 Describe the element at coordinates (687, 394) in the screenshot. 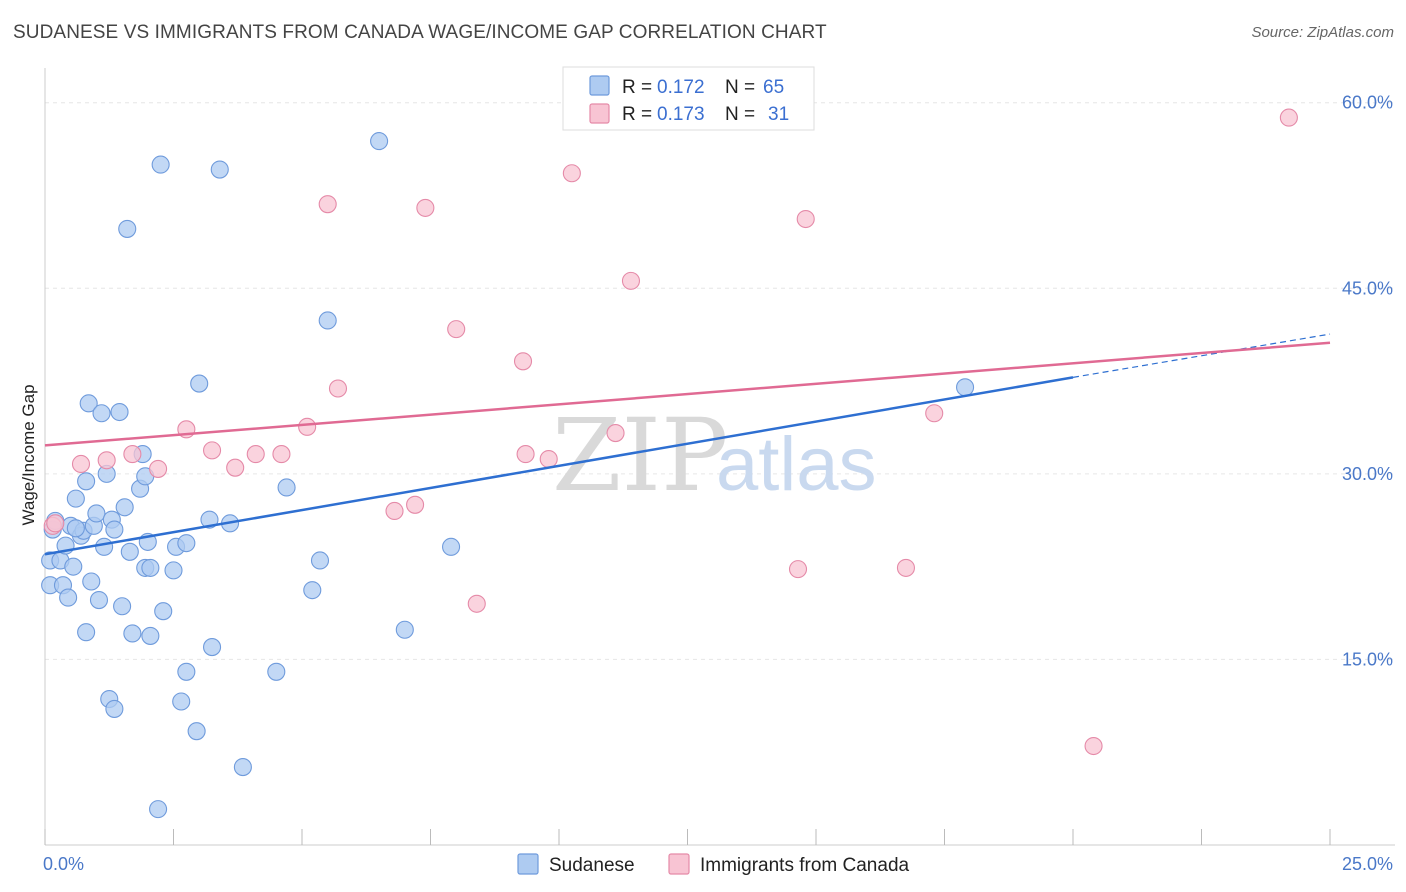

I see `canada-trend-line` at that location.